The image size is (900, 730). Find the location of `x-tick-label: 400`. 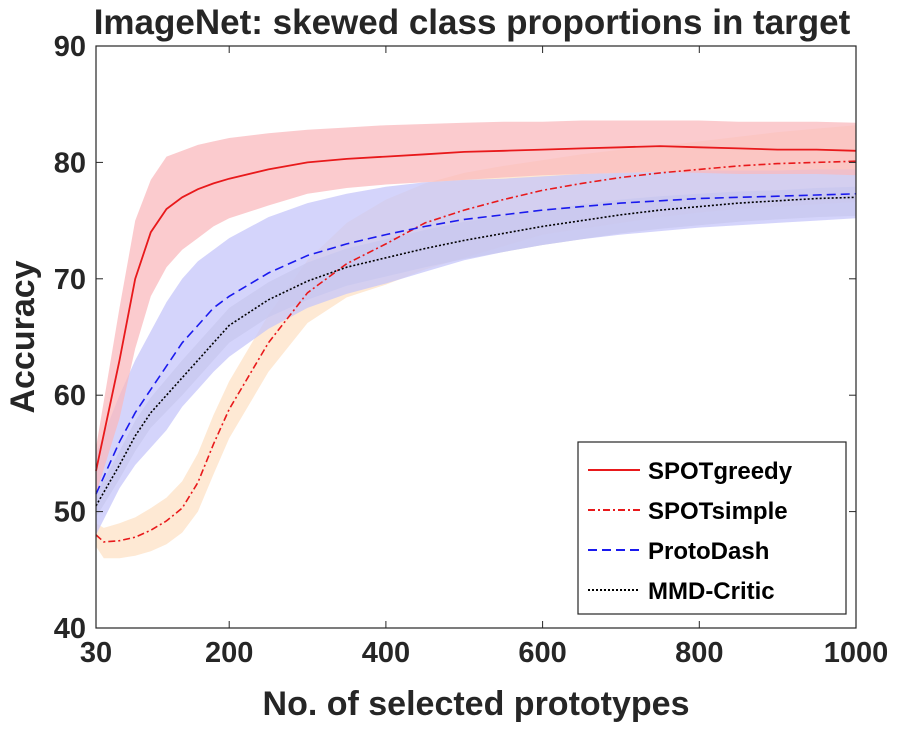

x-tick-label: 400 is located at coordinates (386, 653).